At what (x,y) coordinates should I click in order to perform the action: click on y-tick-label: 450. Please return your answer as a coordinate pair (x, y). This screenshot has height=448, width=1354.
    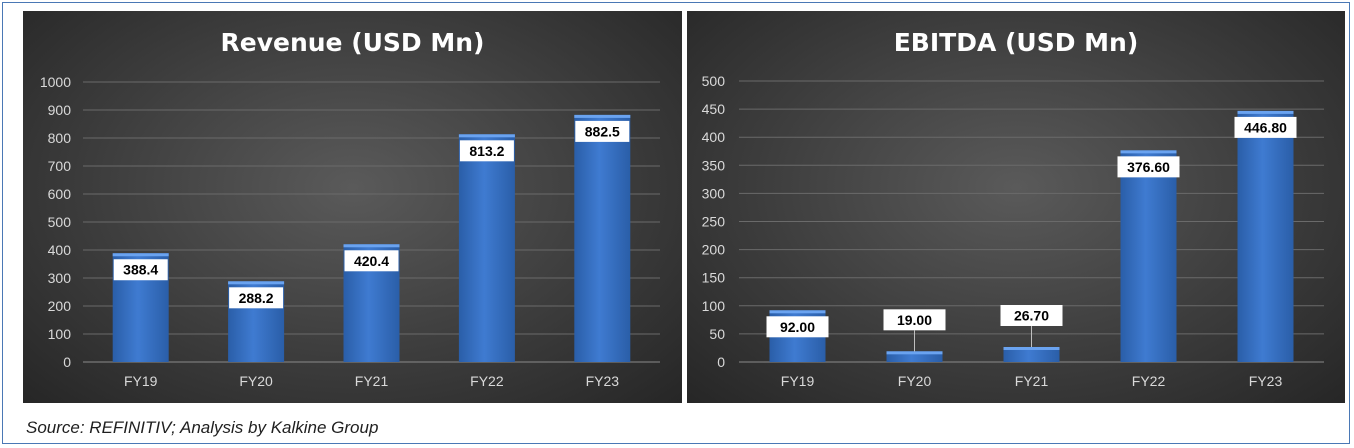
    Looking at the image, I should click on (714, 109).